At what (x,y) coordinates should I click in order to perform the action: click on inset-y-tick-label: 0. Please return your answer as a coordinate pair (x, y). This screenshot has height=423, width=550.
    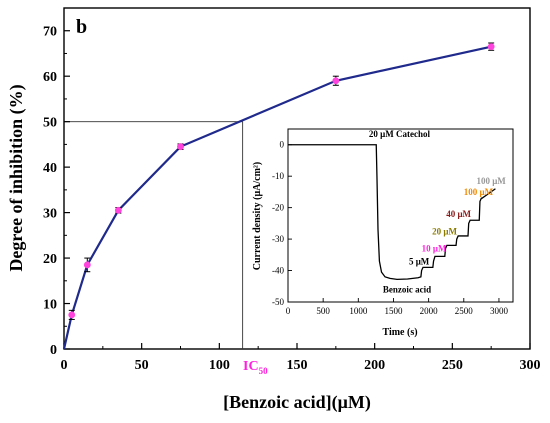
    Looking at the image, I should click on (282, 145).